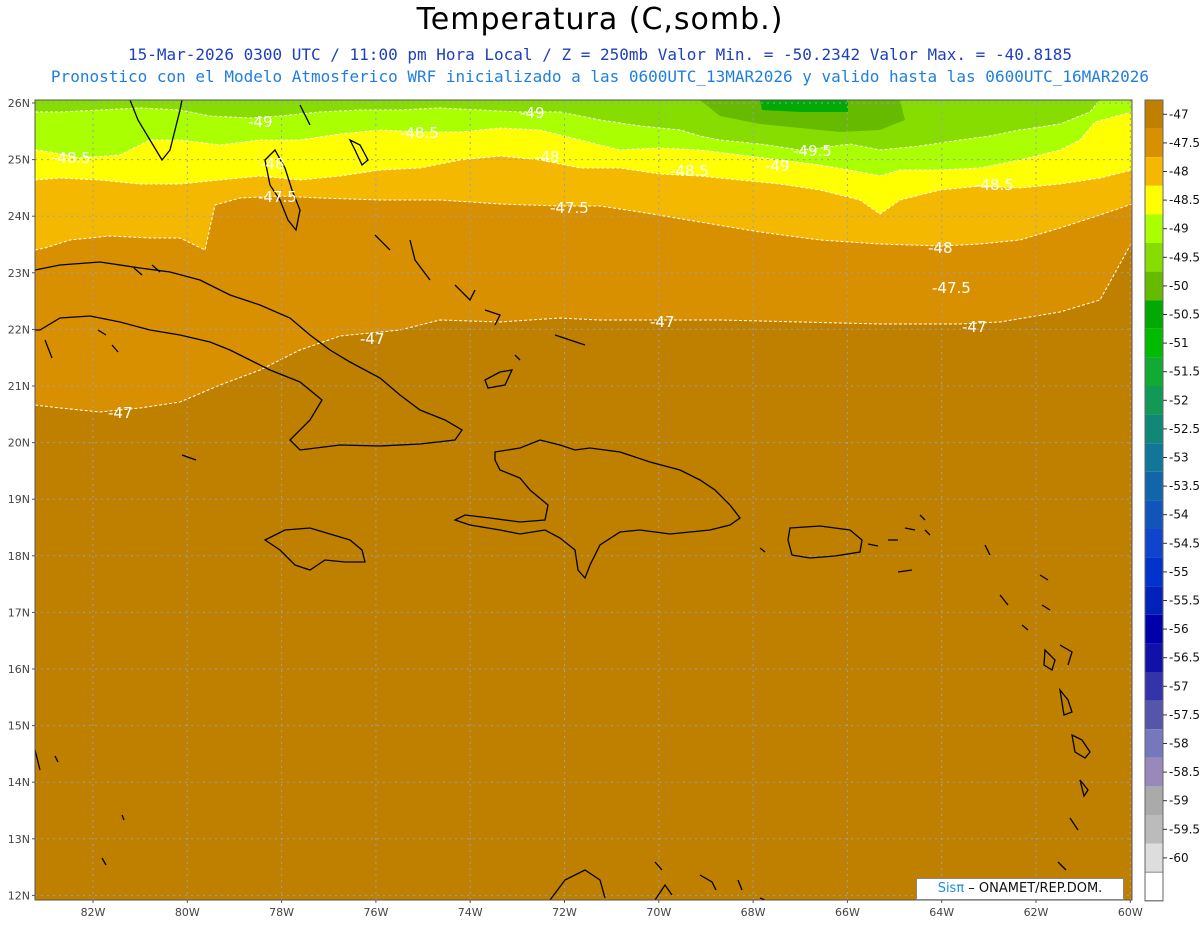  I want to click on colorbar-label: -48.5, so click(1184, 200).